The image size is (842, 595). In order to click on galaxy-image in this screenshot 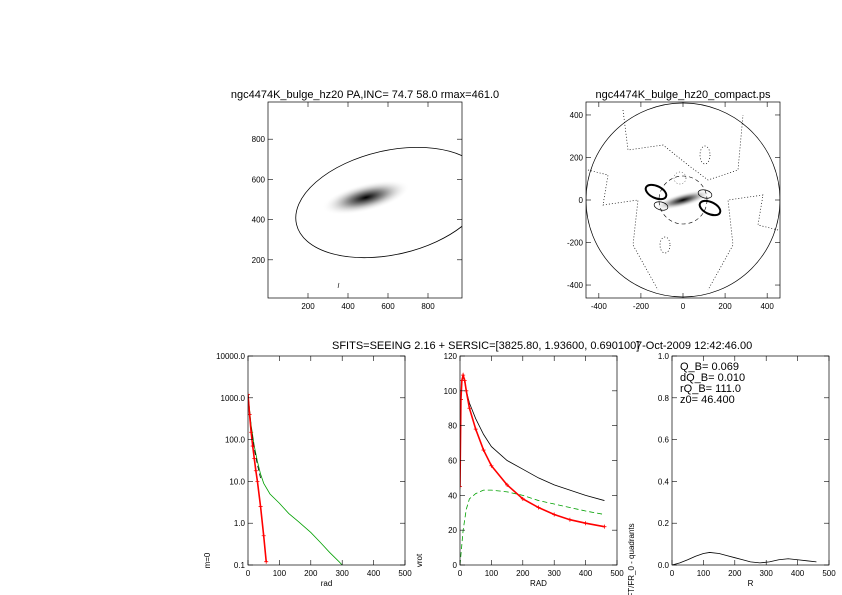, I will do `click(683, 200)`.